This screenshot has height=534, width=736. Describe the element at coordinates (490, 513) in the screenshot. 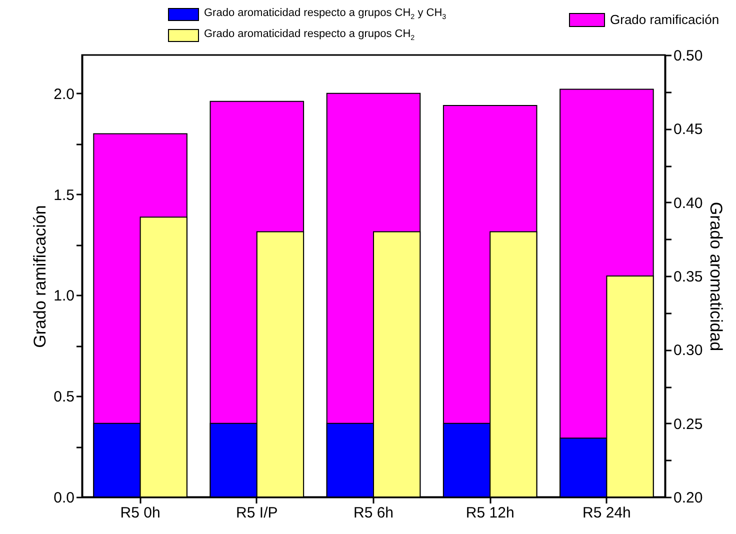

I see `x-tick-label: R5 12h` at that location.